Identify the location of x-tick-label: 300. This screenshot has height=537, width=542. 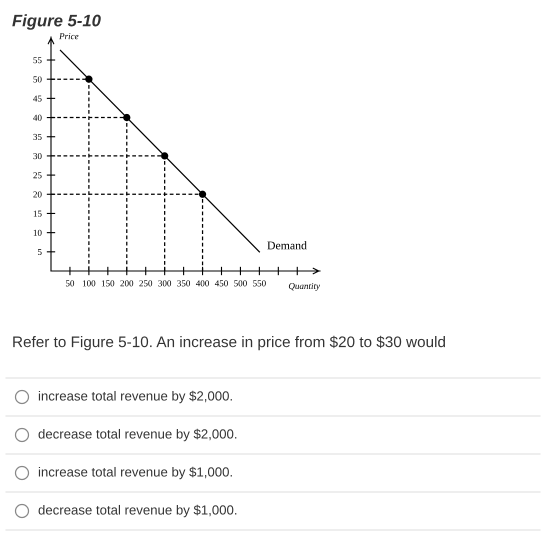
(165, 283).